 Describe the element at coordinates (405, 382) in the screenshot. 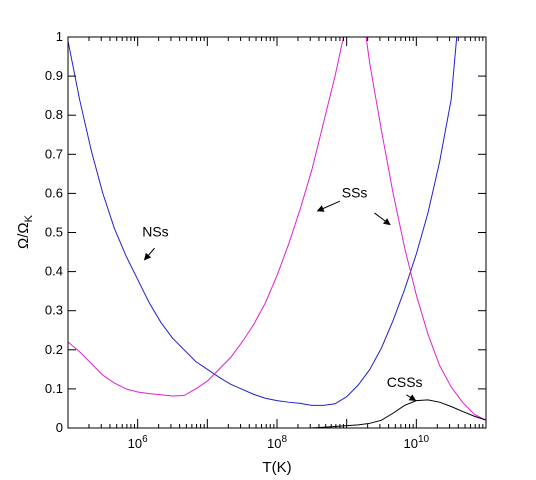

I see `annotation-label-2: CSSs` at that location.